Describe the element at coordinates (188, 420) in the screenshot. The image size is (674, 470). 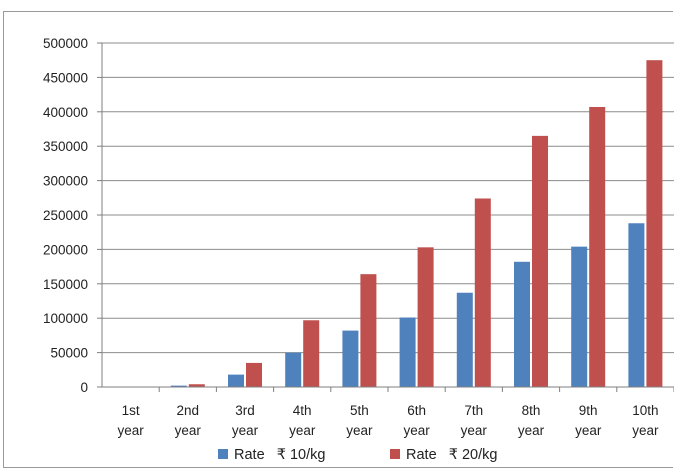
I see `x-tick-label: 2nd year` at that location.